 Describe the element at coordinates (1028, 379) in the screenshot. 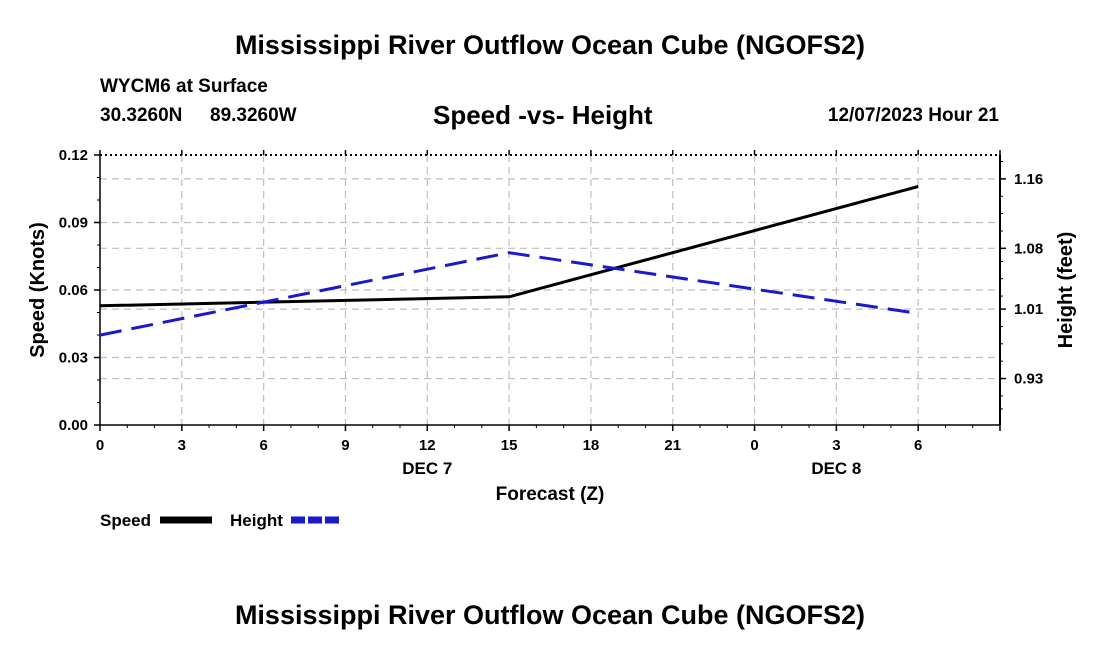

I see `y2-tick-label: 0.93` at that location.